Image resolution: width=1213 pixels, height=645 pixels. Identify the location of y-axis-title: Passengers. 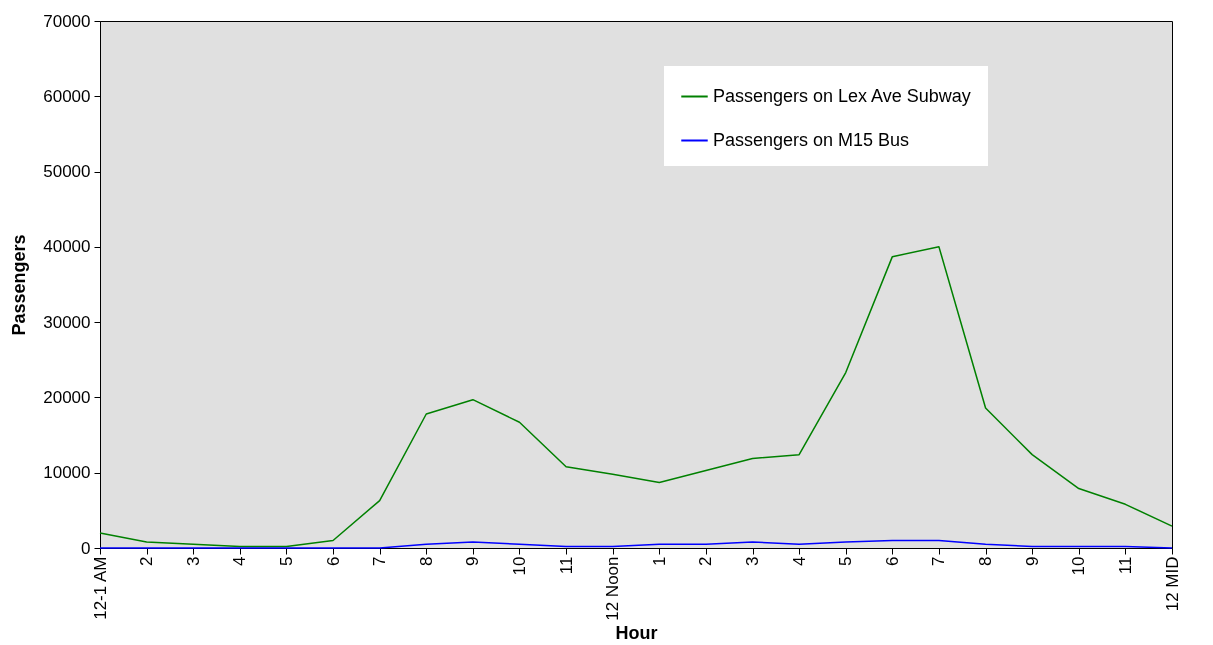
(19, 285).